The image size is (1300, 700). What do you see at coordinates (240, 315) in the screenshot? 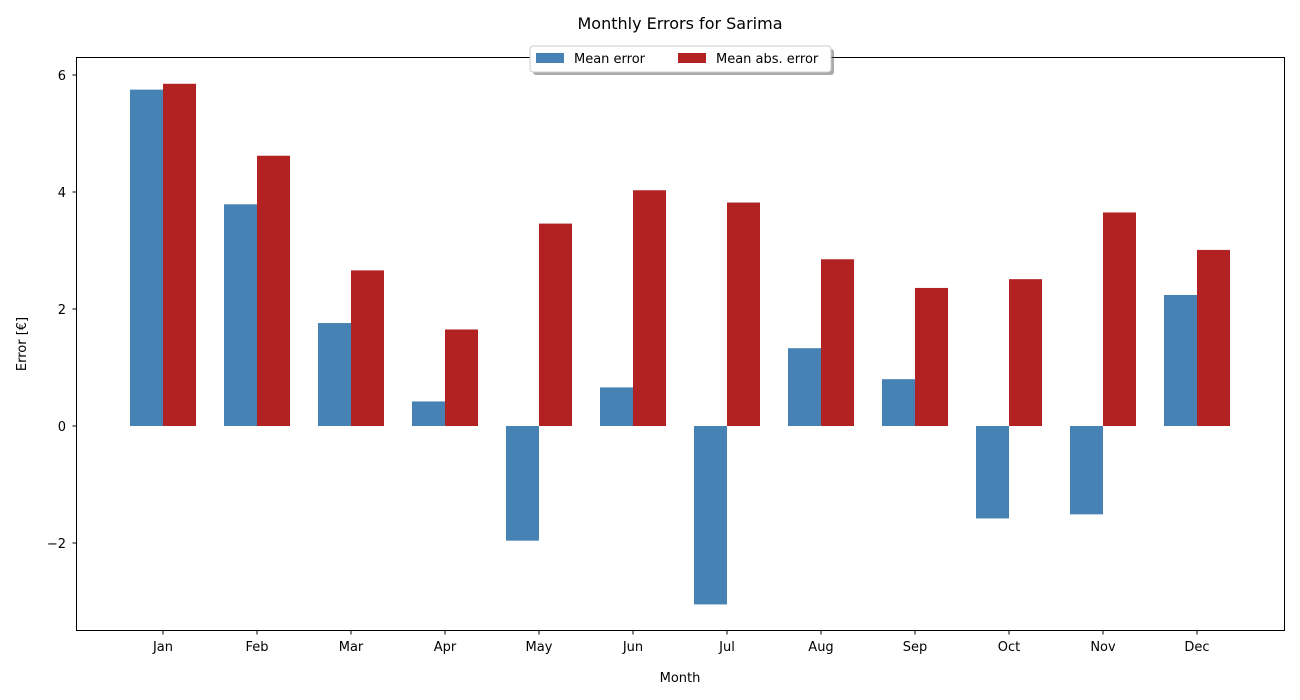
I see `bar-mean-error-feb` at bounding box center [240, 315].